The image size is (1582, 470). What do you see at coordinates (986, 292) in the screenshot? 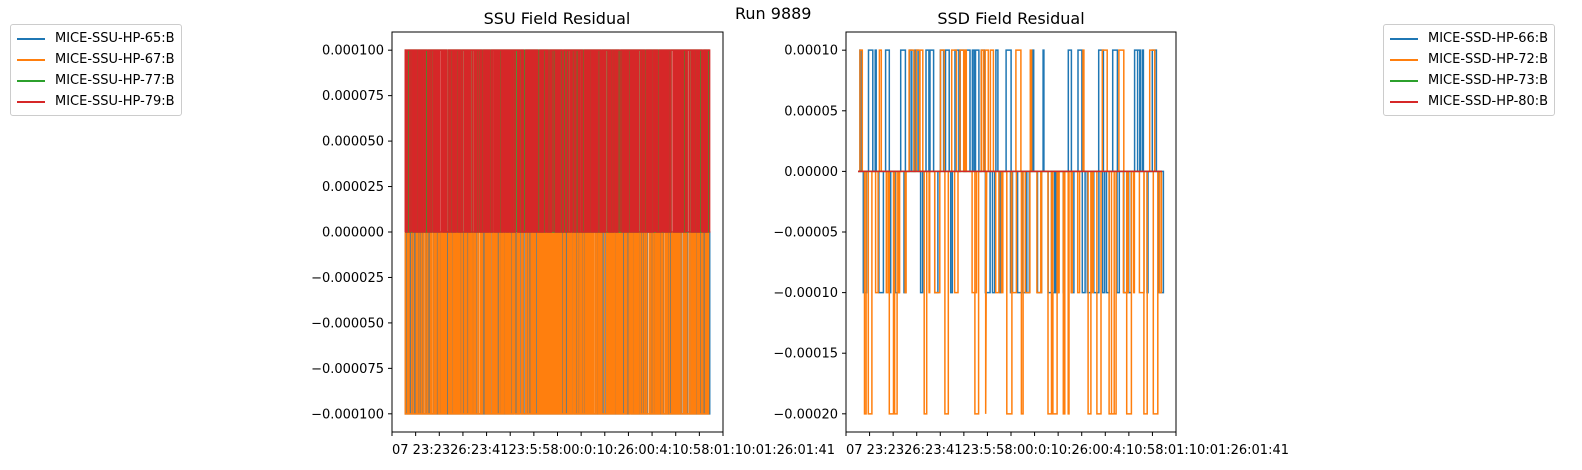
I see `ssd-series-spike` at bounding box center [986, 292].